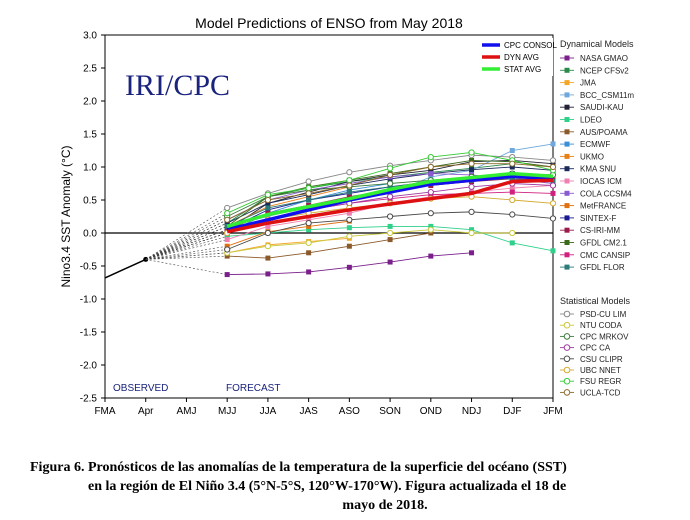  I want to click on watermark-text: IRI/CPC, so click(177, 85).